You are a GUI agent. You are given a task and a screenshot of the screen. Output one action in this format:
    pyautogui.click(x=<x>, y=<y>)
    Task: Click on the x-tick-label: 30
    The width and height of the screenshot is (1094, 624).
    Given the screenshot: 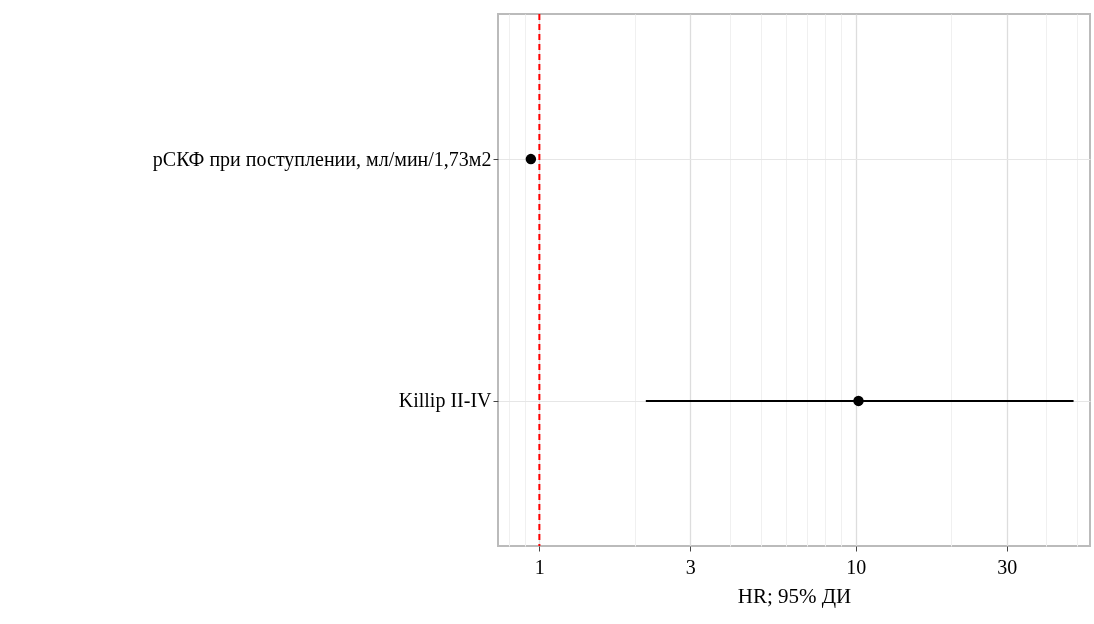 What is the action you would take?
    pyautogui.click(x=1007, y=566)
    